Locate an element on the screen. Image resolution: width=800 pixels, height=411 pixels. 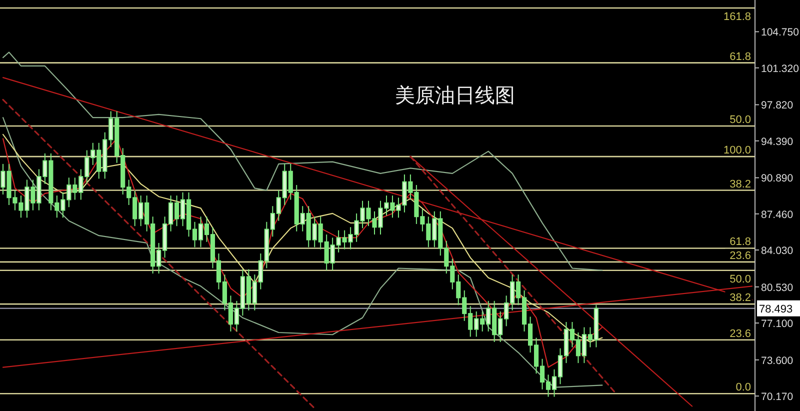
y-tick-label: 97.820 is located at coordinates (777, 106).